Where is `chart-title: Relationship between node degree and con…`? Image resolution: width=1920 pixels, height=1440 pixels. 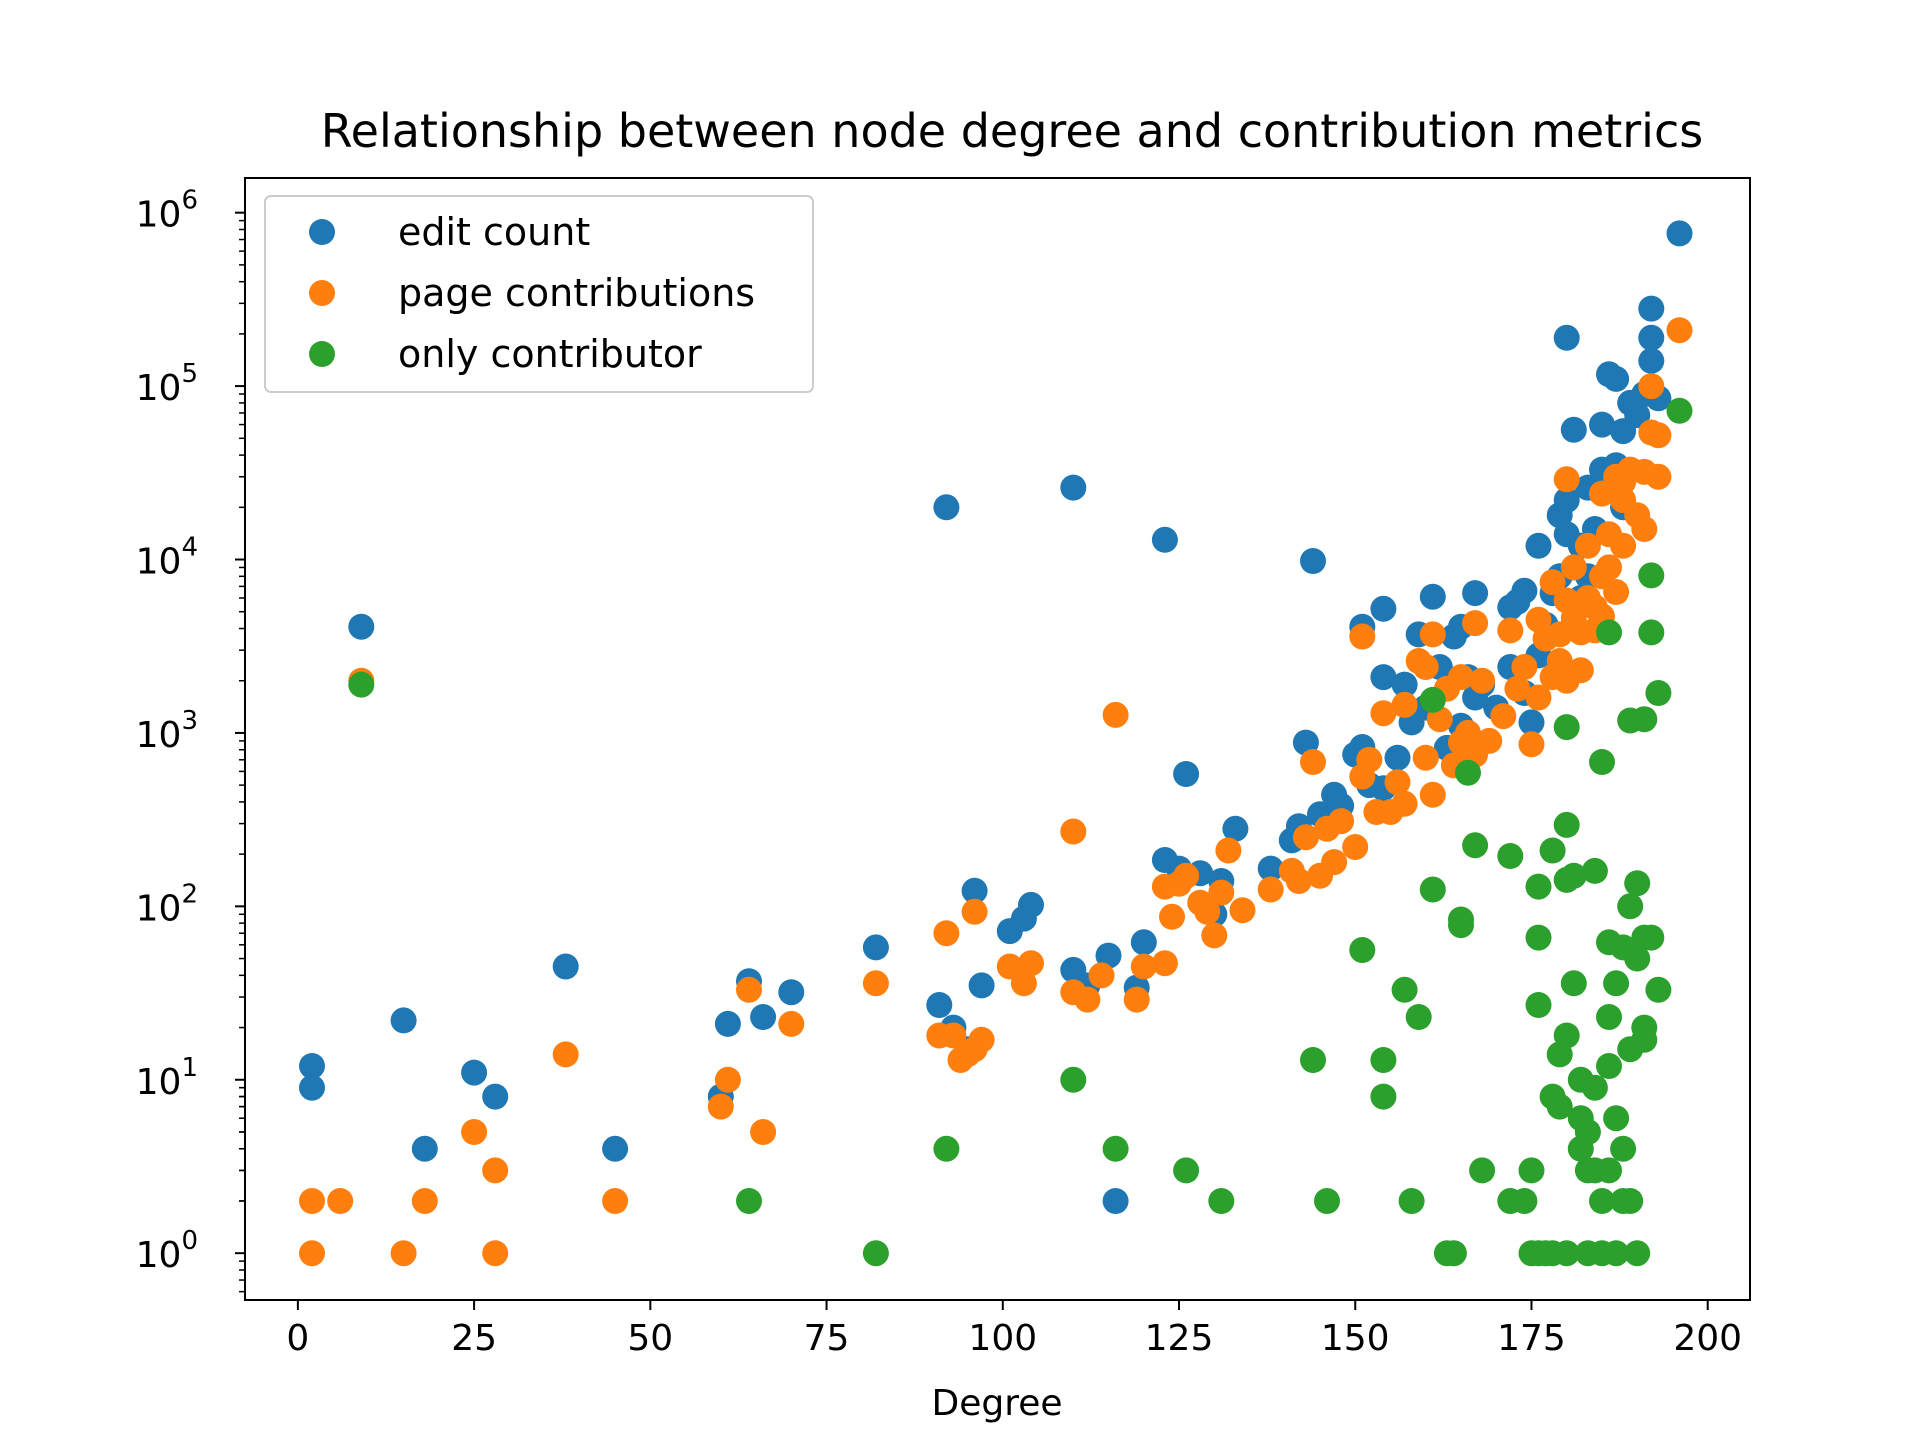 chart-title: Relationship between node degree and con… is located at coordinates (1012, 131).